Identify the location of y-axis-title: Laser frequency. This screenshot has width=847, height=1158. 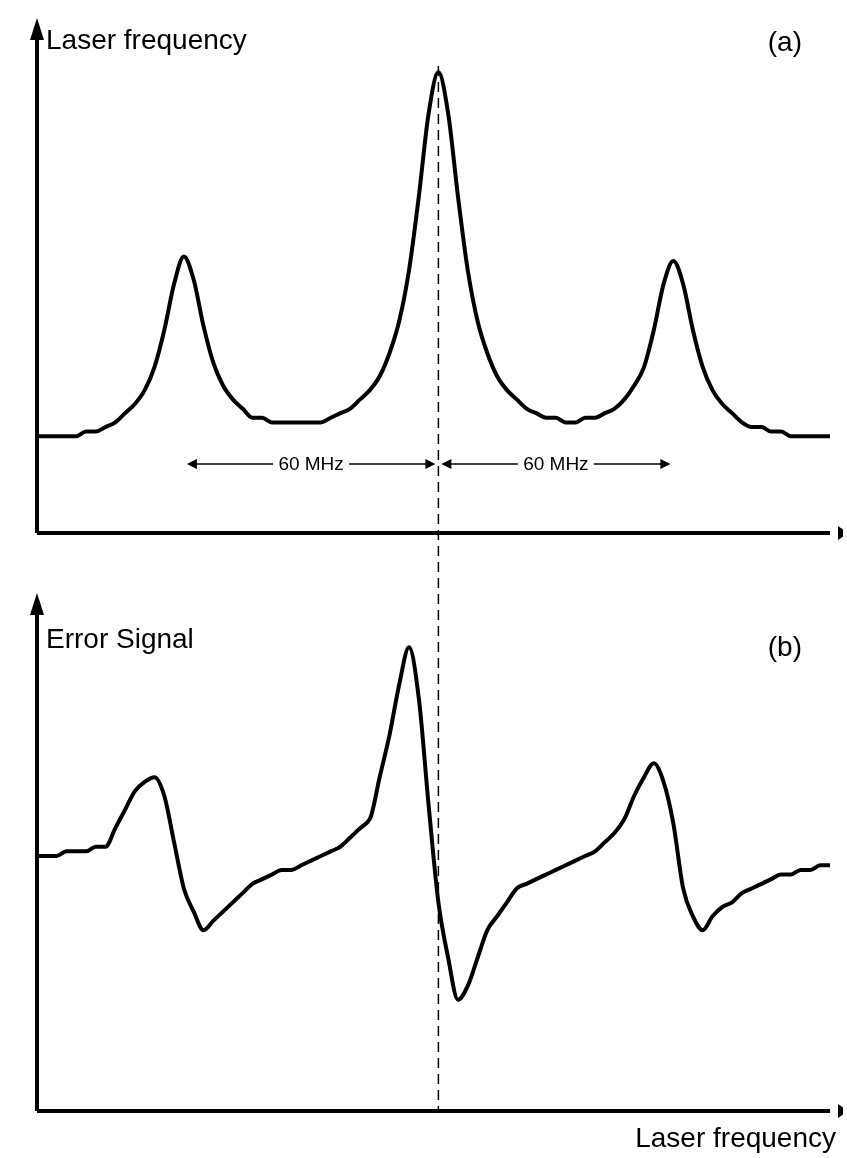
(146, 40).